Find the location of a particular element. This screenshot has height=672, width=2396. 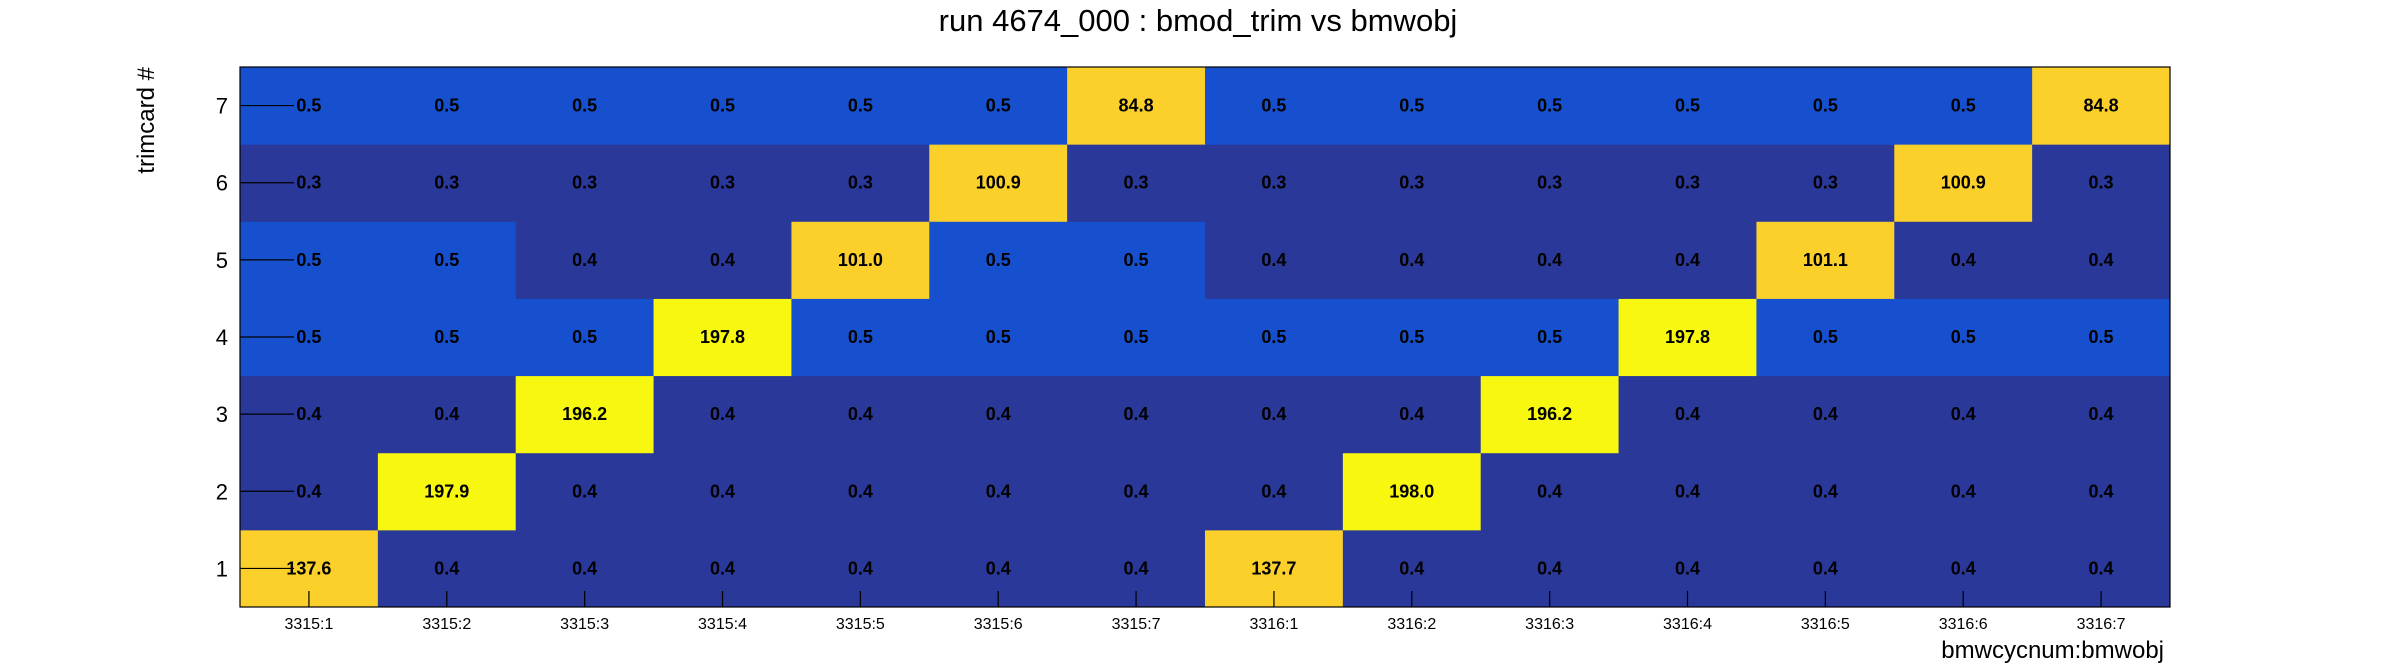

x-tick-label: 3316:2 is located at coordinates (1411, 624).